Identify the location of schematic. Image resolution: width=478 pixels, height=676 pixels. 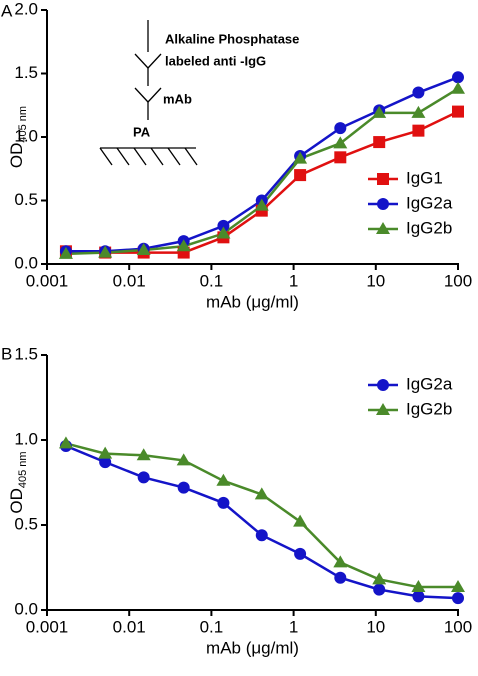
(148, 93).